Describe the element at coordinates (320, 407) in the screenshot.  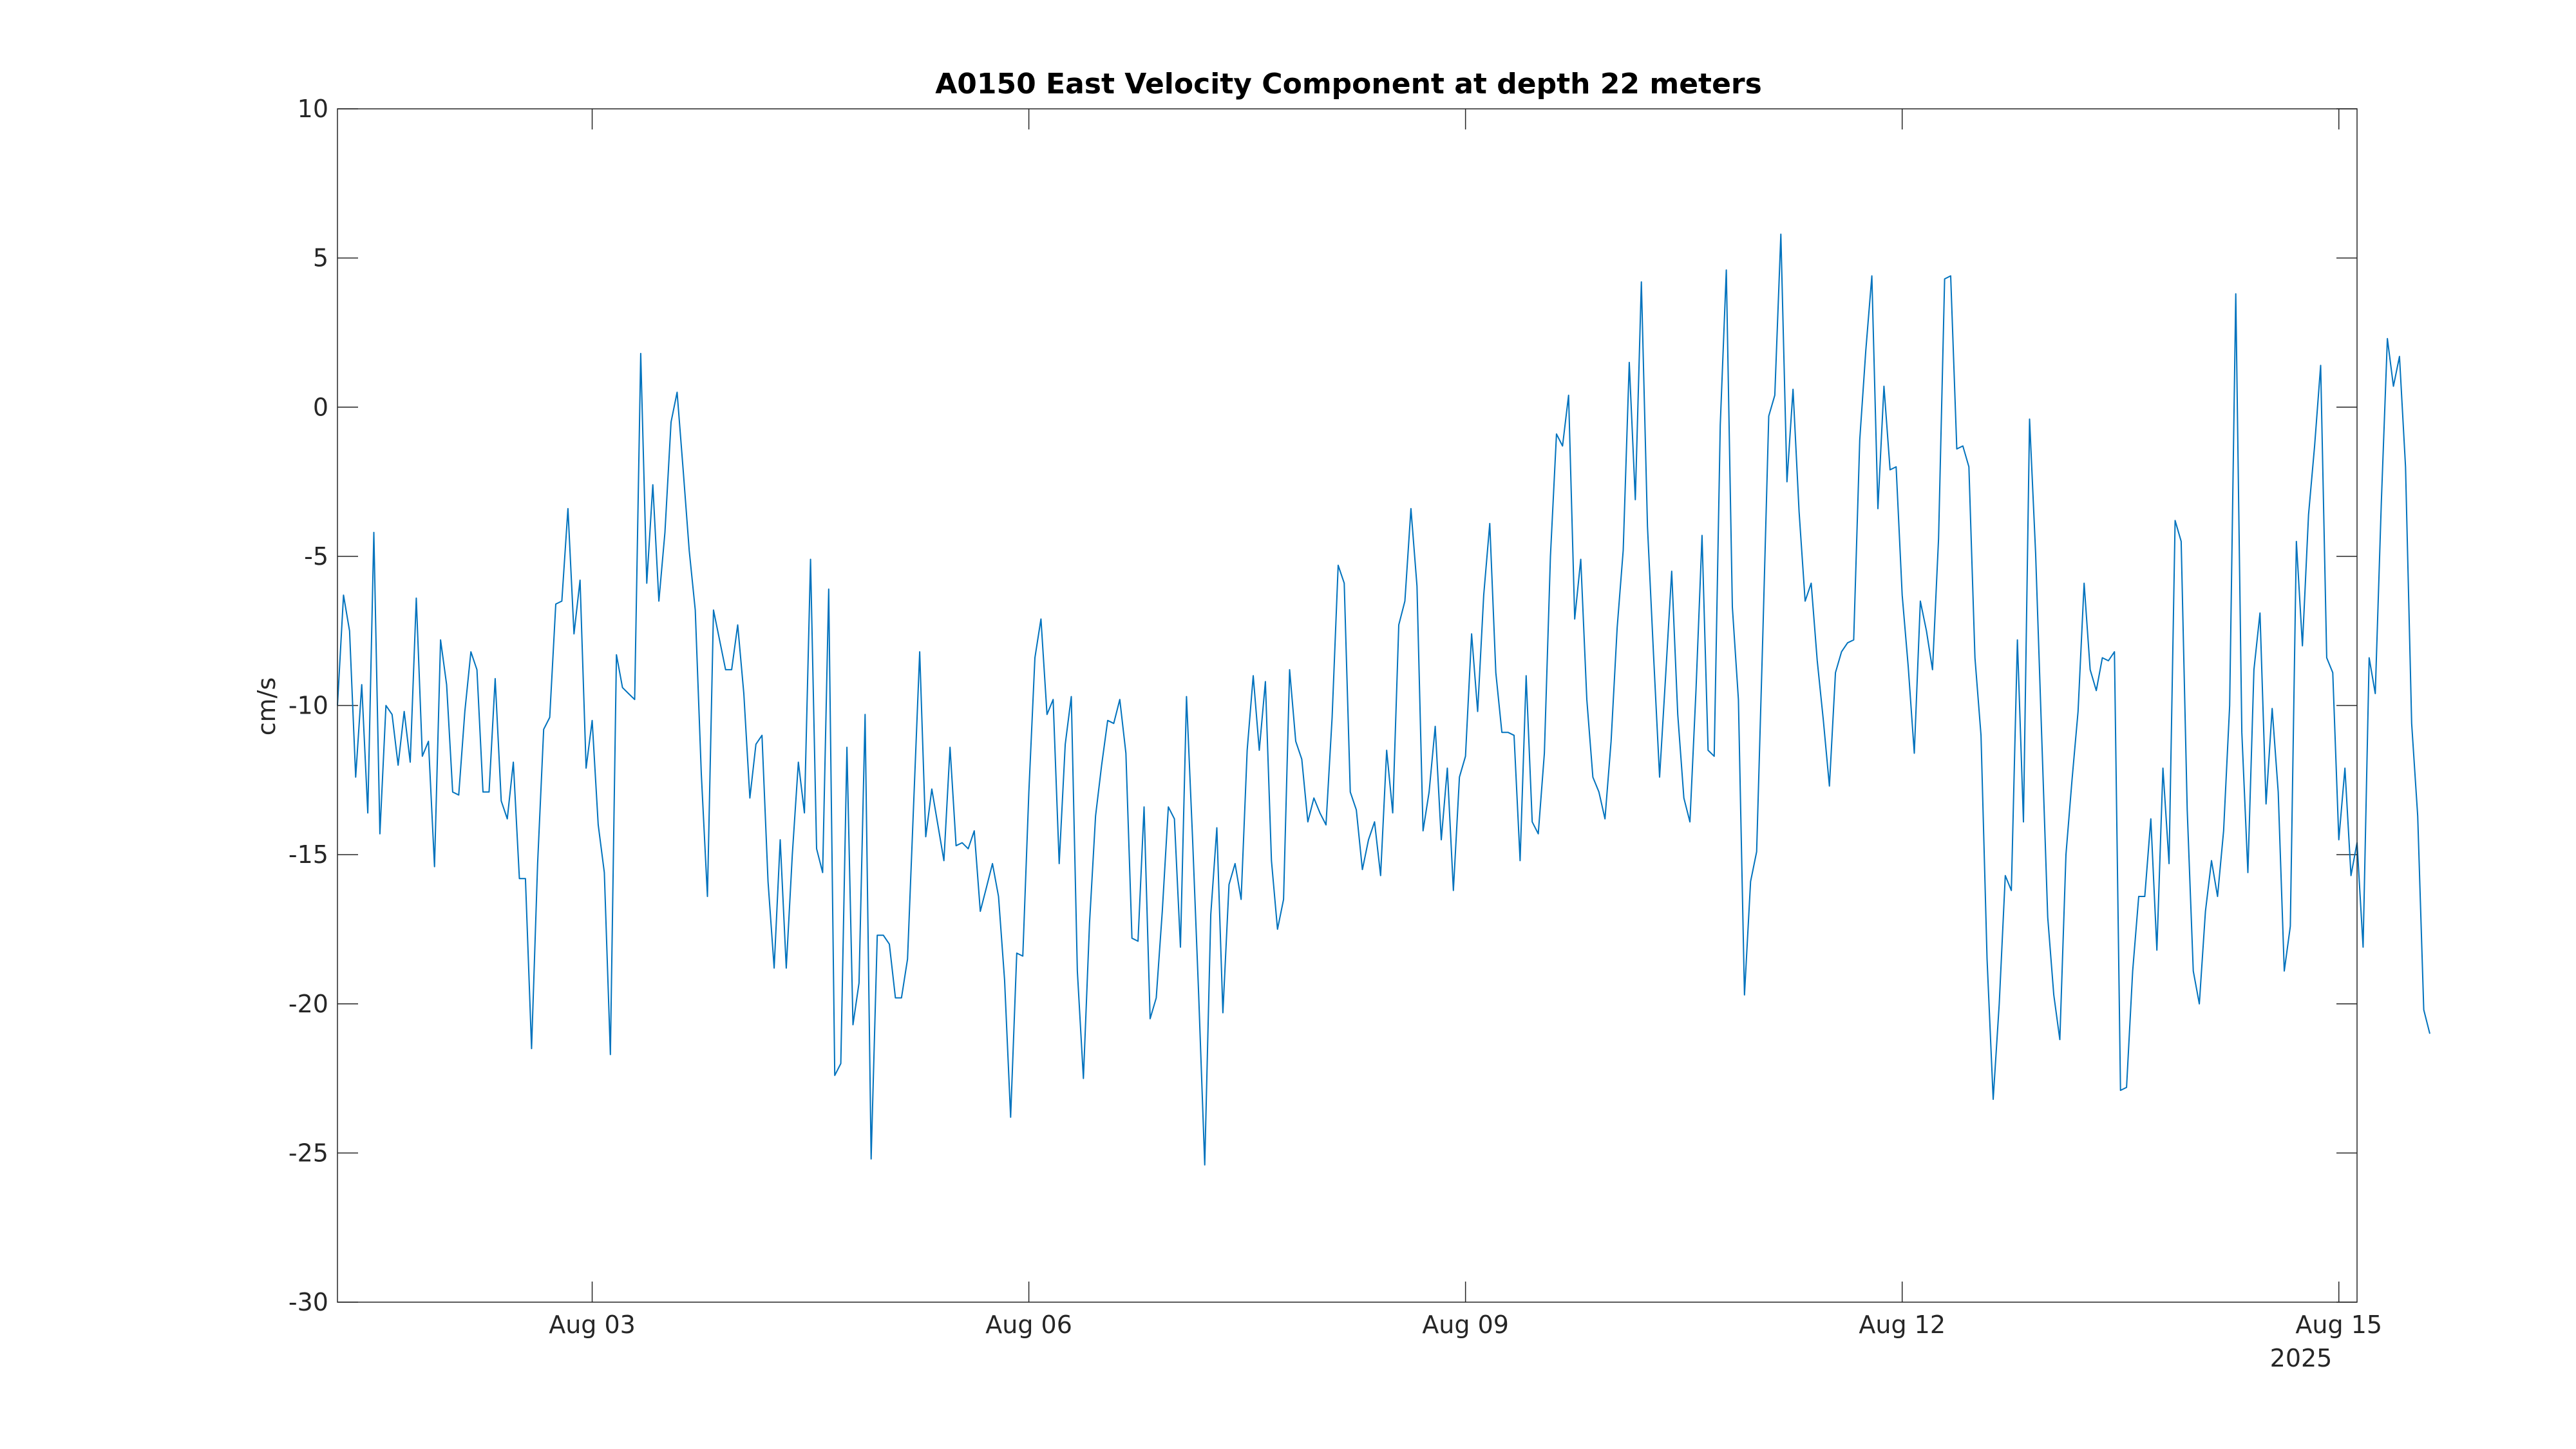
I see `y-tick-label: 0` at that location.